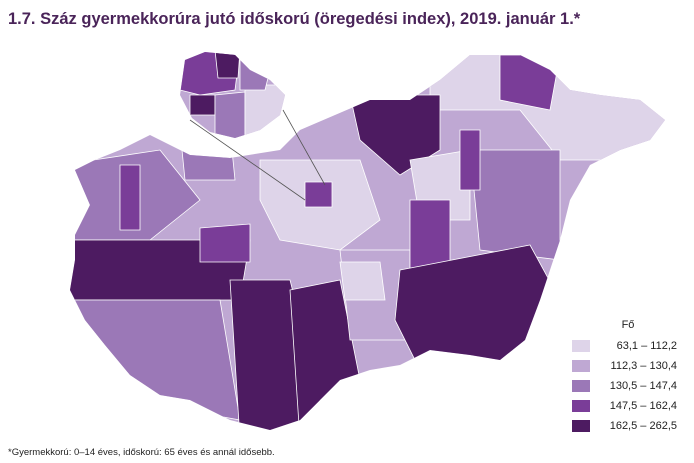 The image size is (694, 463). Describe the element at coordinates (643, 426) in the screenshot. I see `legend-label: 162,5 – 262,5` at that location.